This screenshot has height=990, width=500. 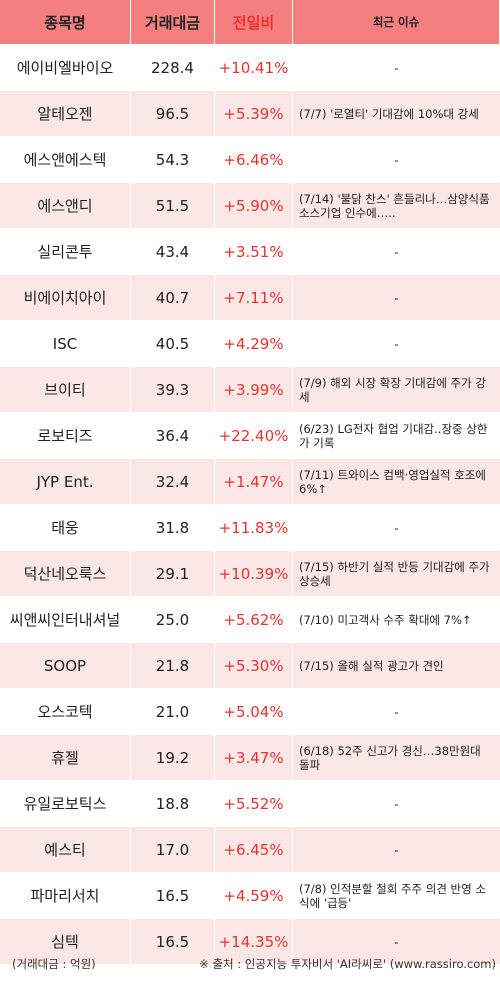 What do you see at coordinates (65, 389) in the screenshot?
I see `stock-name: 브이티` at bounding box center [65, 389].